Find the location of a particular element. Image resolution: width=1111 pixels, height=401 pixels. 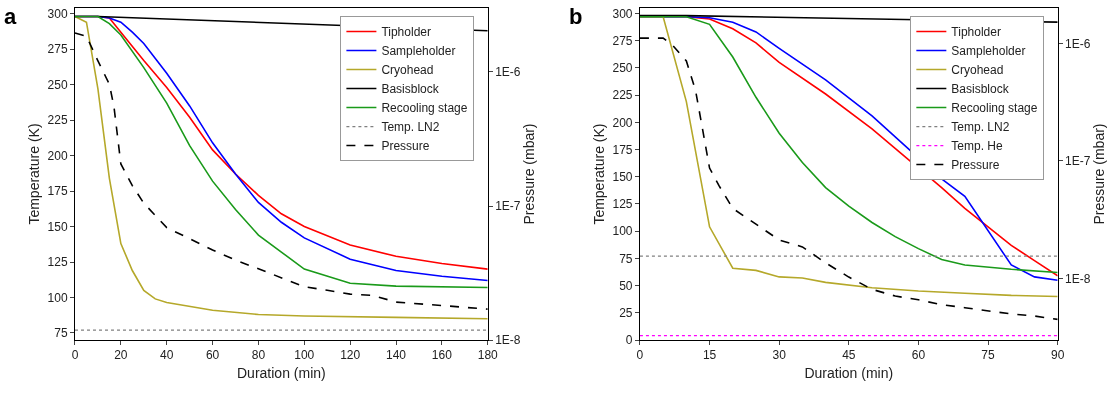

x-tick-label: 15 is located at coordinates (709, 355).